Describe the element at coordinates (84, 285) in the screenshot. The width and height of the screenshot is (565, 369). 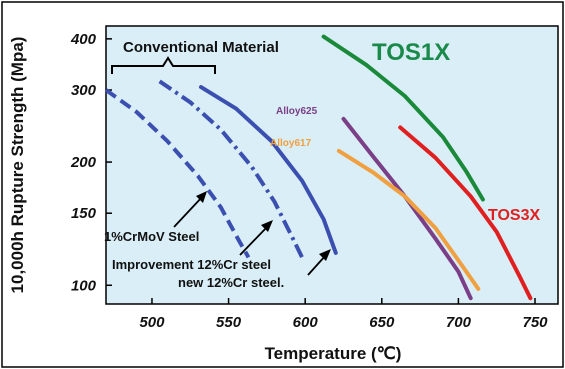
I see `y-tick-label: 100` at that location.